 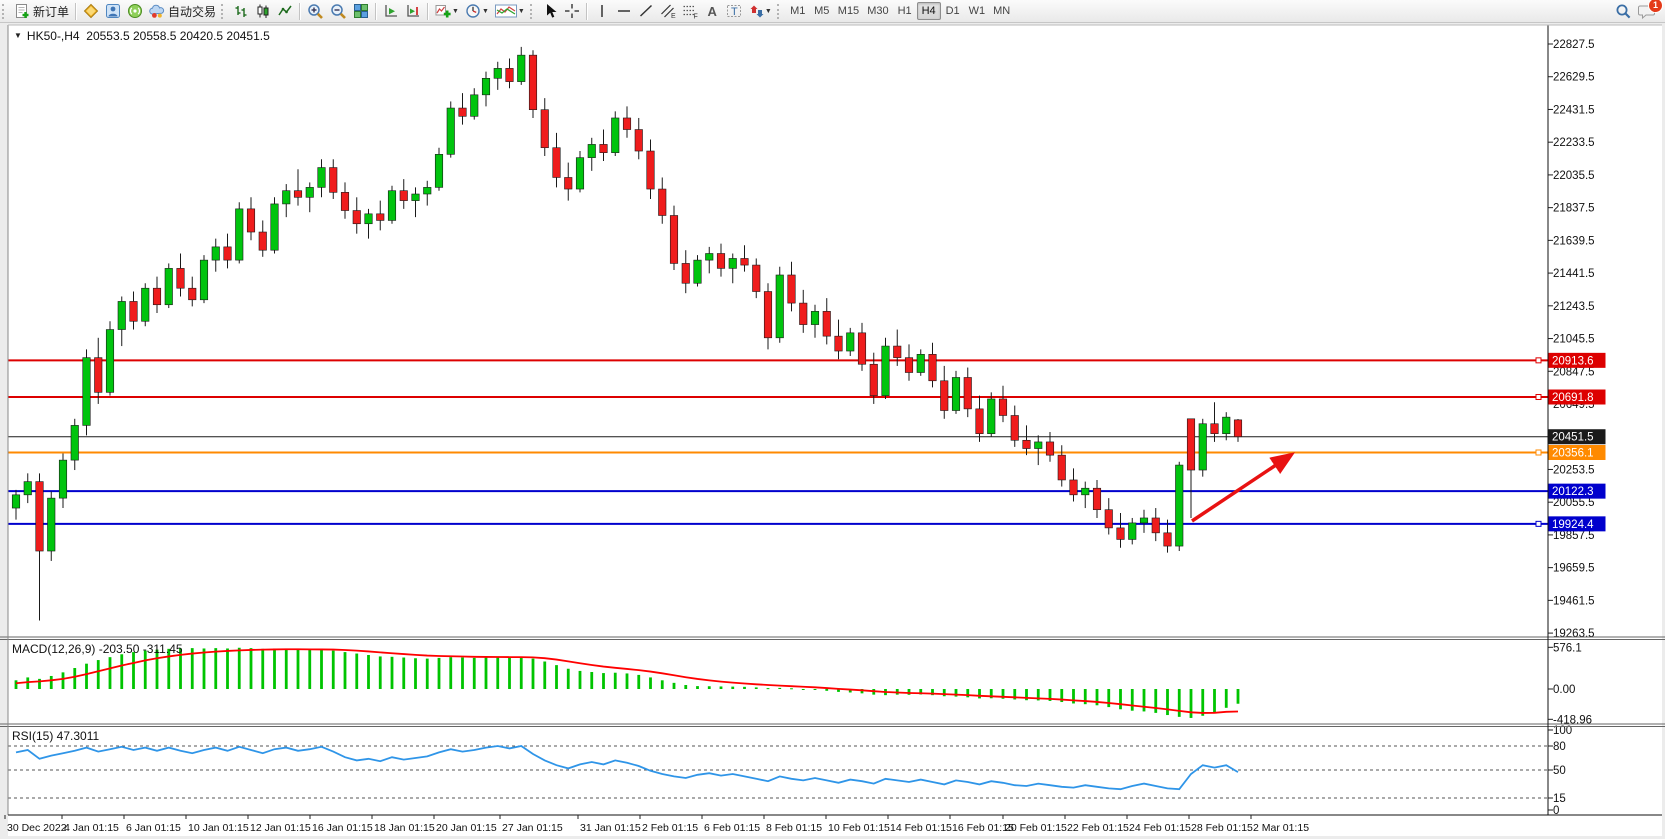 I want to click on trendline-button, so click(x=646, y=11).